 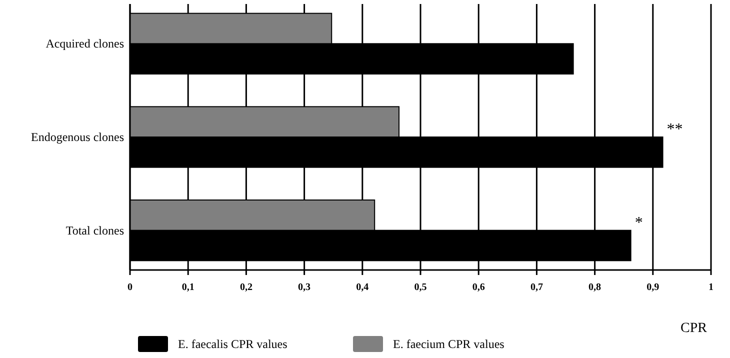 I want to click on x-tick-label: 0,7, so click(x=536, y=287).